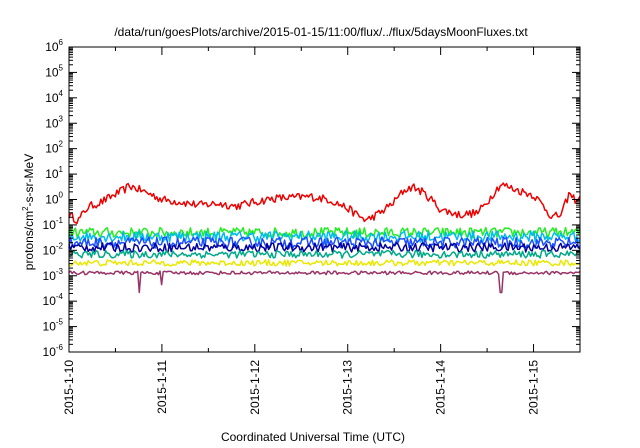 This screenshot has width=640, height=448. What do you see at coordinates (54, 199) in the screenshot?
I see `y-tick-label: 10⁰` at bounding box center [54, 199].